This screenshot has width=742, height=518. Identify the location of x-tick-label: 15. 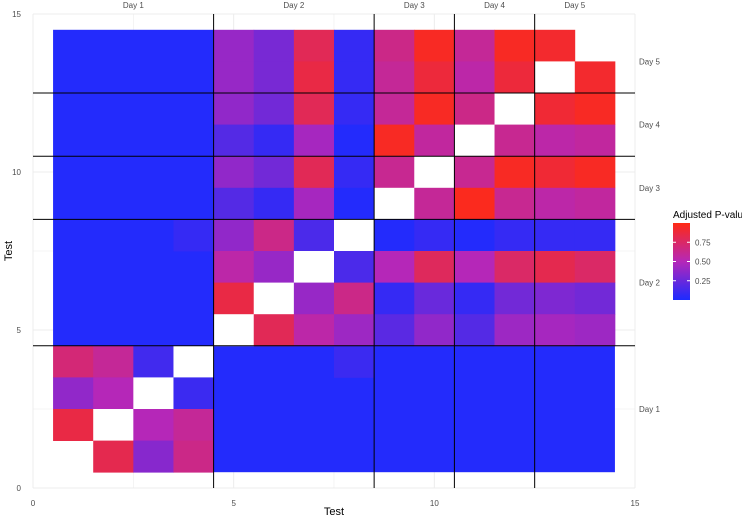
(635, 503).